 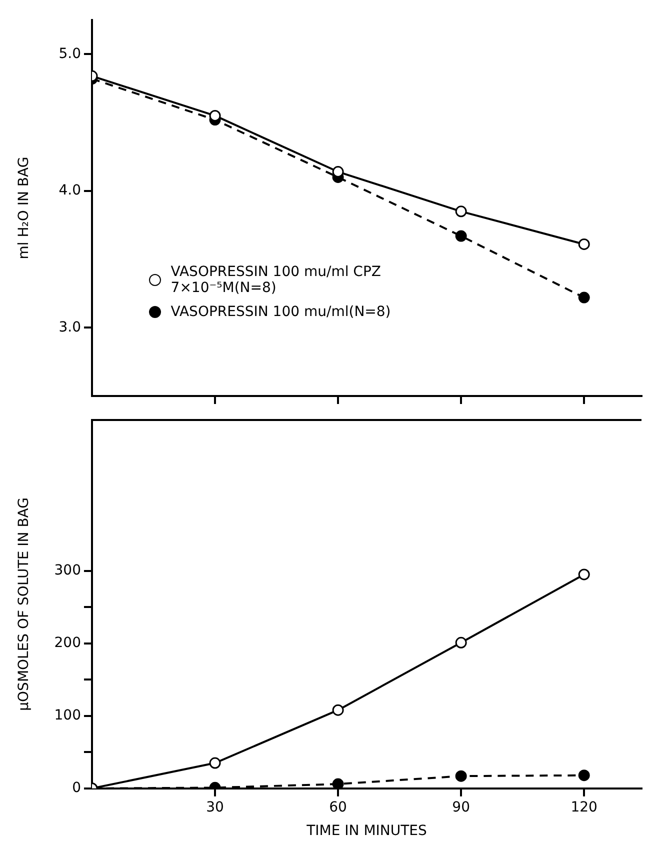 I want to click on legend-label: VASOPRESSIN 100 mu/ml CPZ 7×10⁻⁵M(N=8), so click(x=276, y=280).